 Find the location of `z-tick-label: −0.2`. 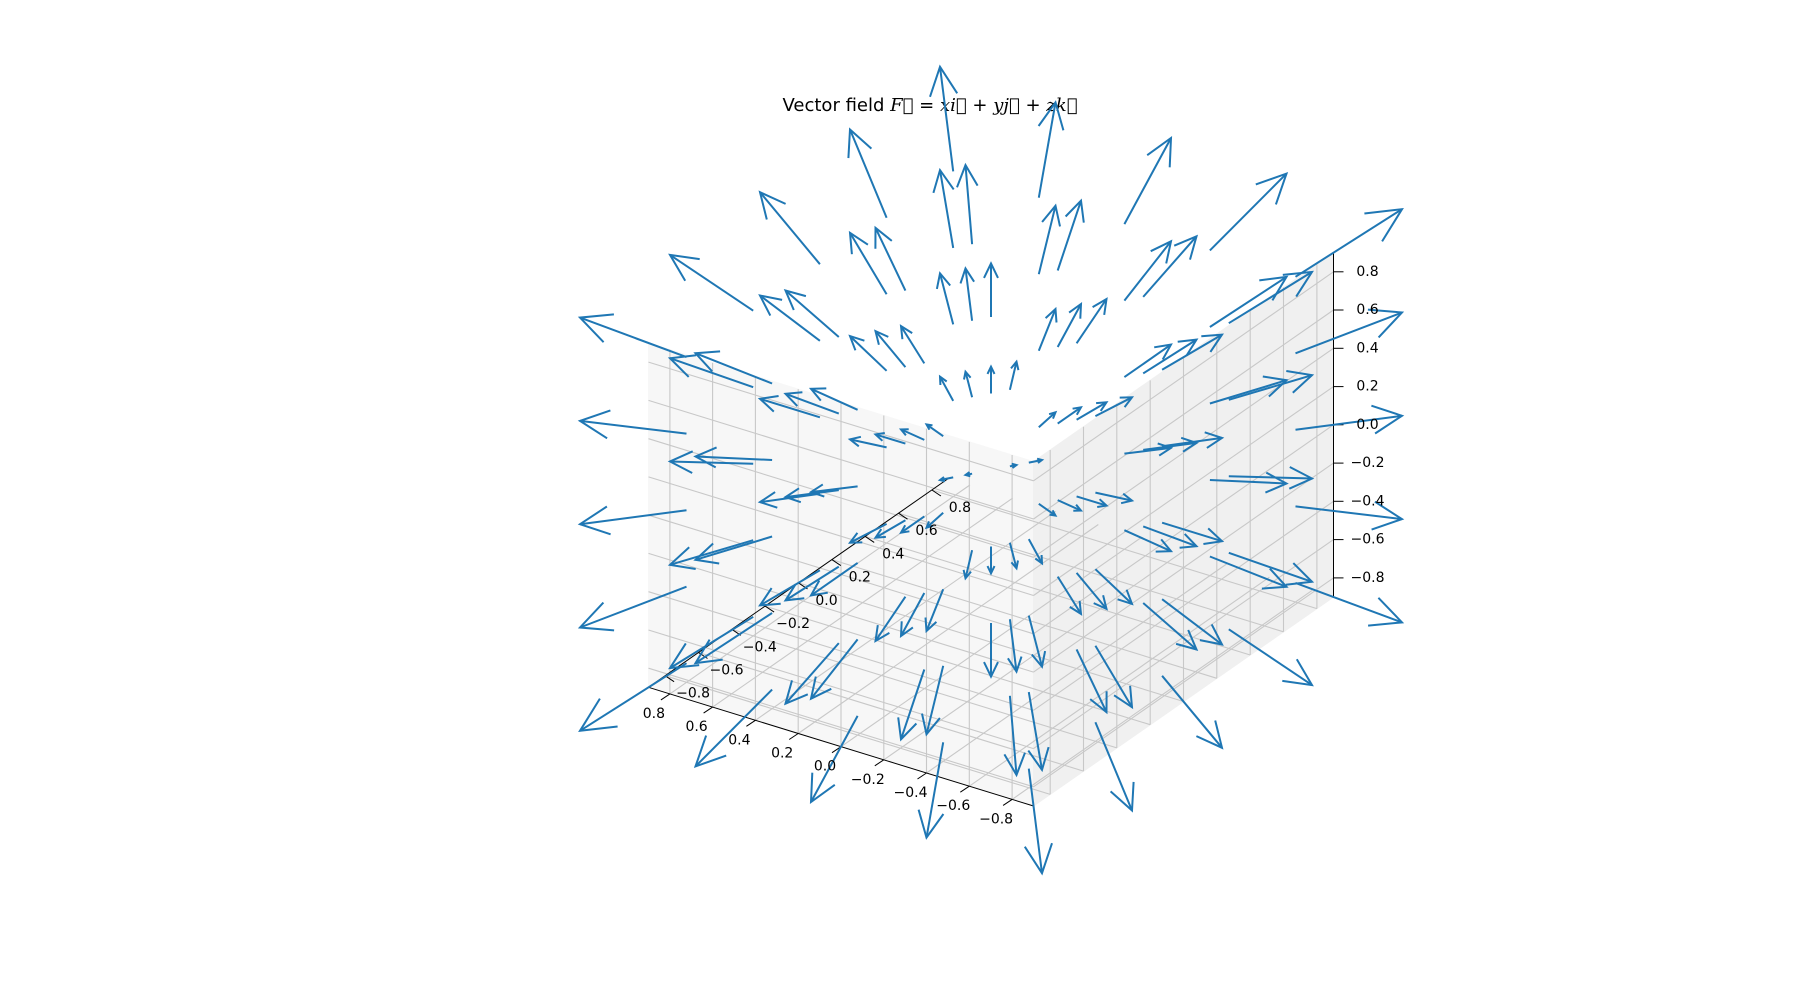

z-tick-label: −0.2 is located at coordinates (1368, 463).